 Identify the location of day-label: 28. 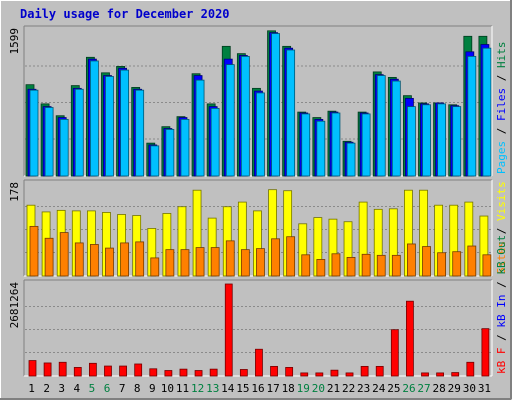
(439, 388).